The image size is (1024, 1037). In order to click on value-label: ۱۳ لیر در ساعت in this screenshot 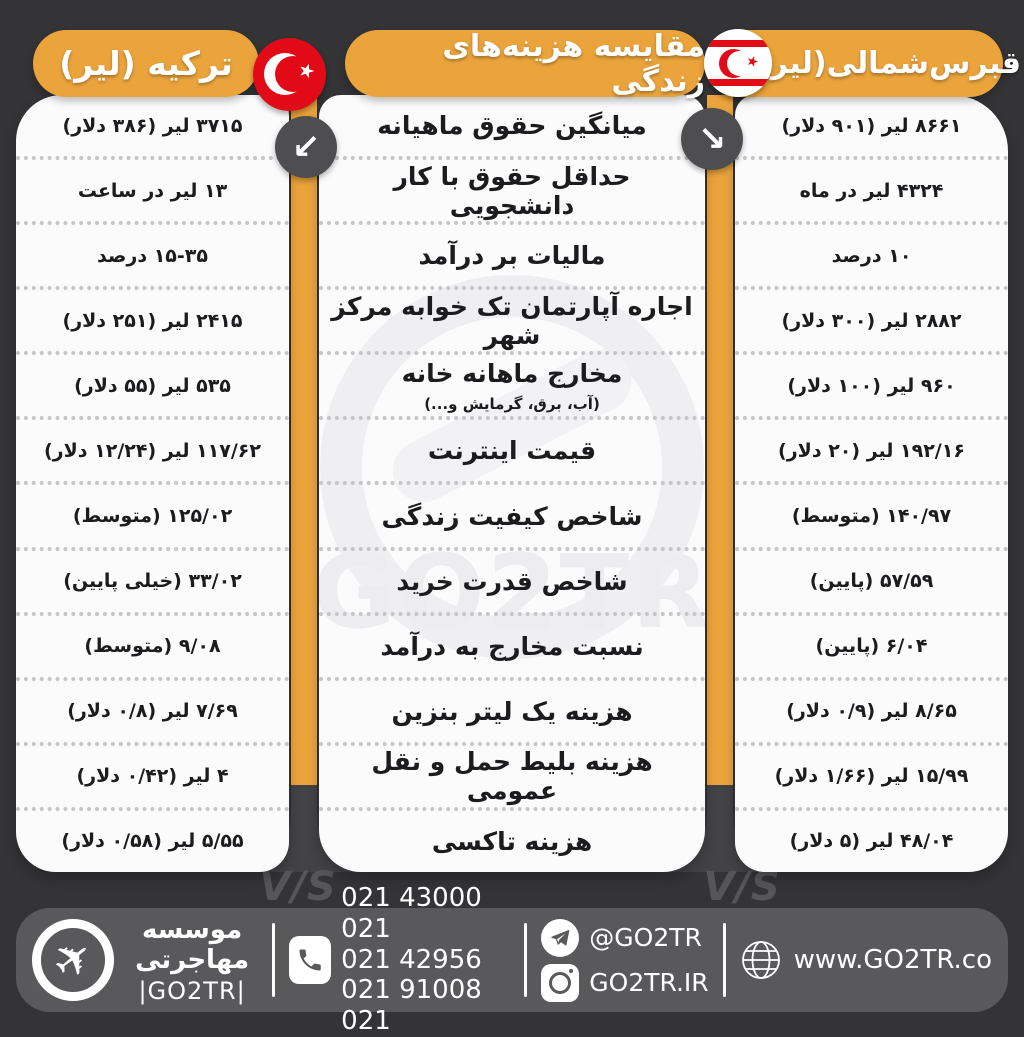, I will do `click(152, 190)`.